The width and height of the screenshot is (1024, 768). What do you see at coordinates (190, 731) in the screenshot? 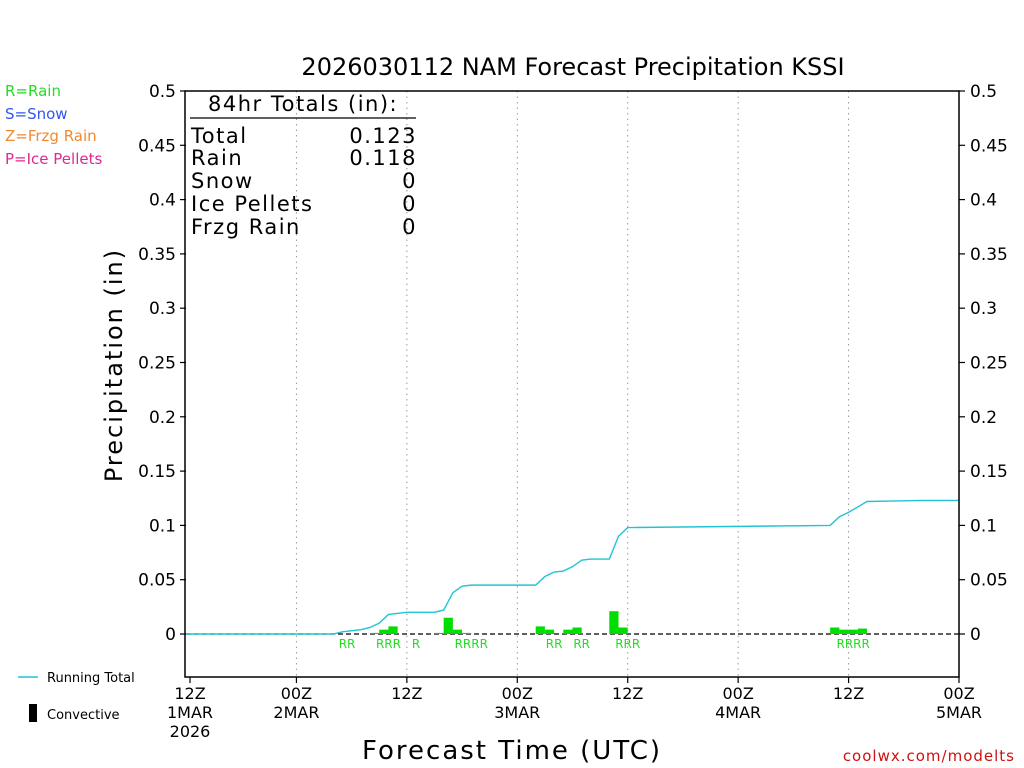
I see `x-tick-label: 2026` at bounding box center [190, 731].